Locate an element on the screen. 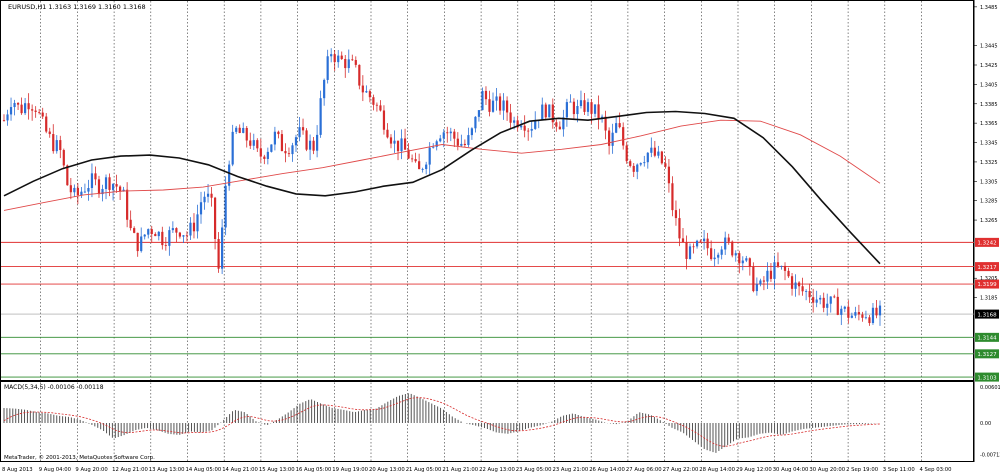 The height and width of the screenshot is (473, 1000). time-axis-label: 16 Aug 05:00 is located at coordinates (314, 470).